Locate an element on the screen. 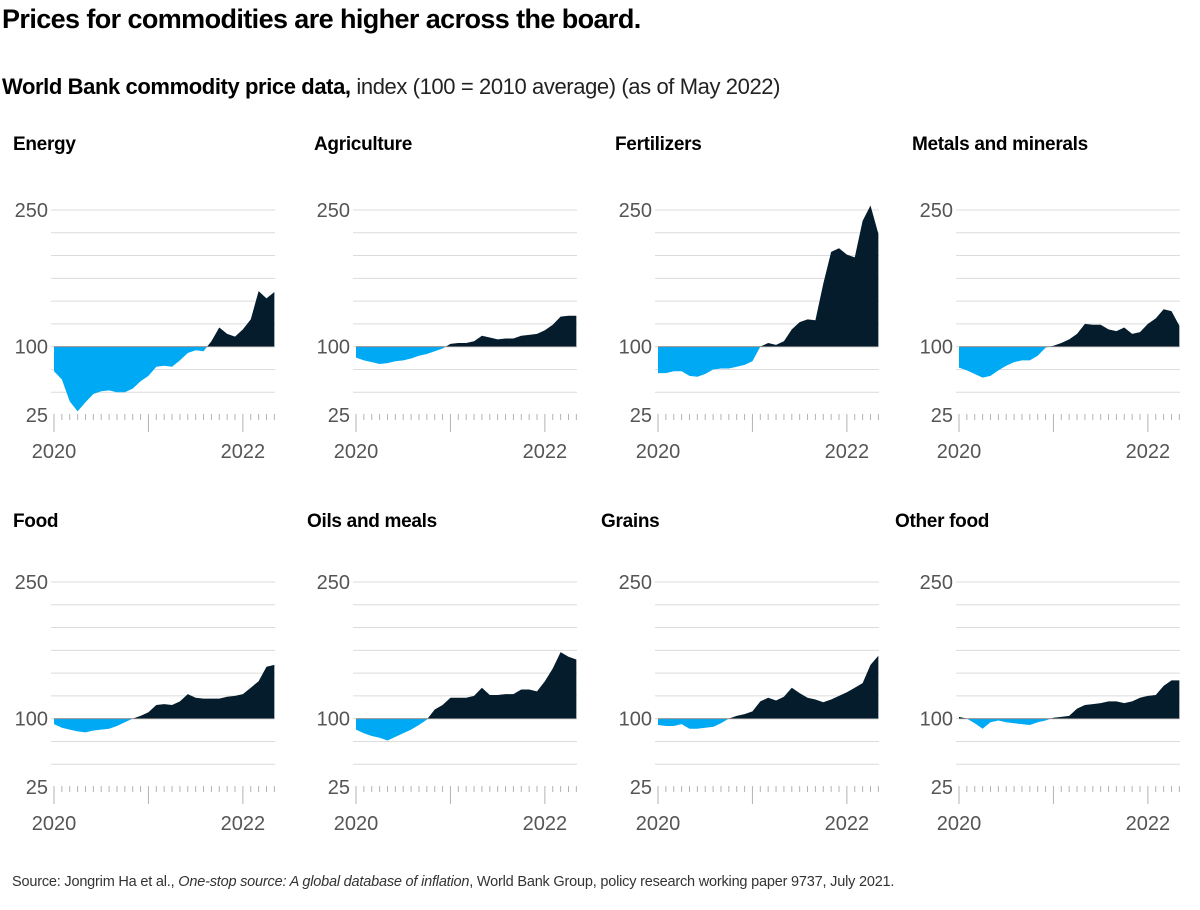  panel-metals-and-minerals: 250 100 25 2020 2022 is located at coordinates (1050, 331).